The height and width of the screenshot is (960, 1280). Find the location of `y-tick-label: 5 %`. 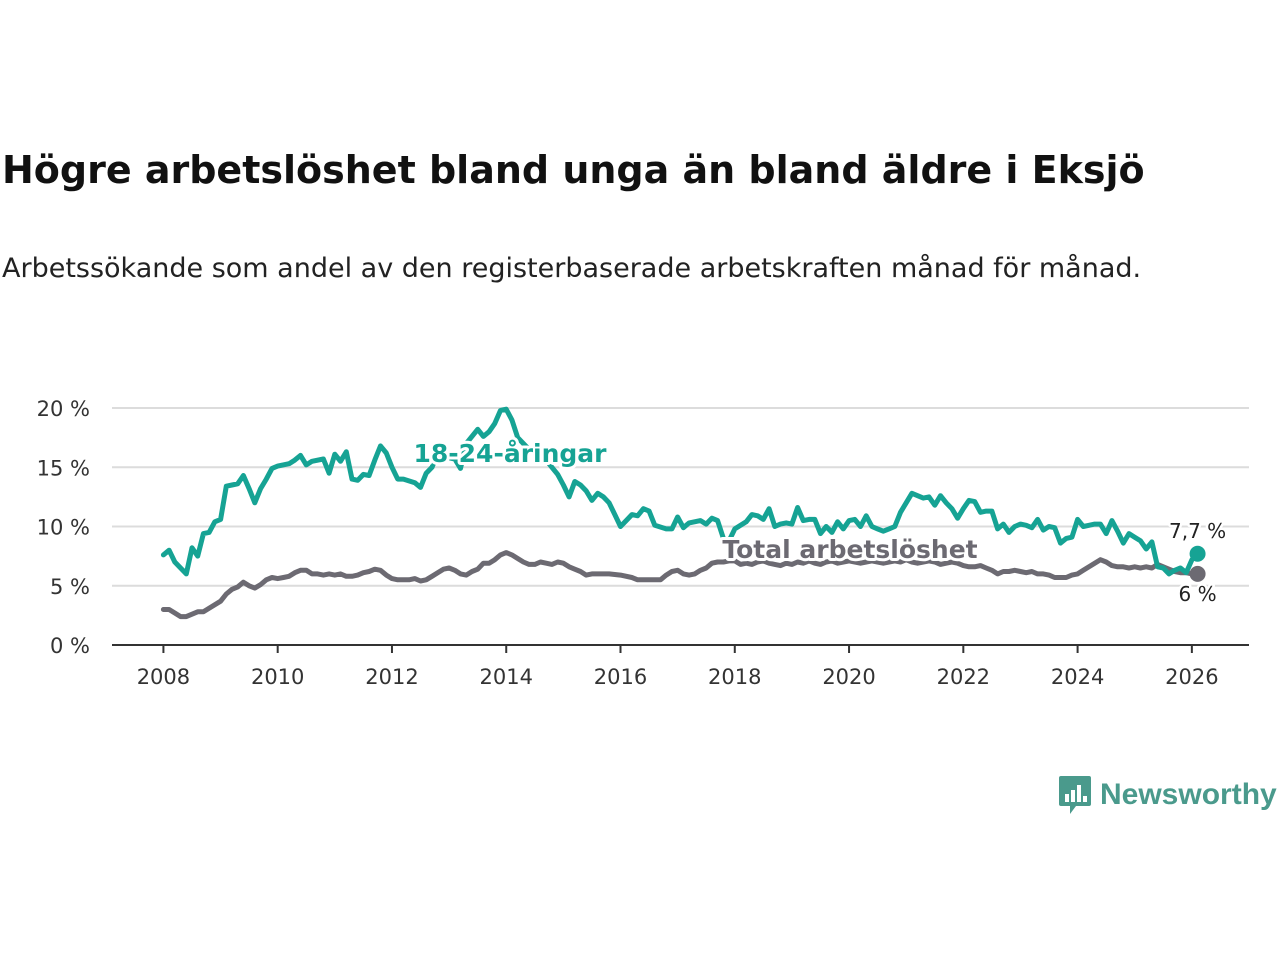

y-tick-label: 5 % is located at coordinates (70, 587).